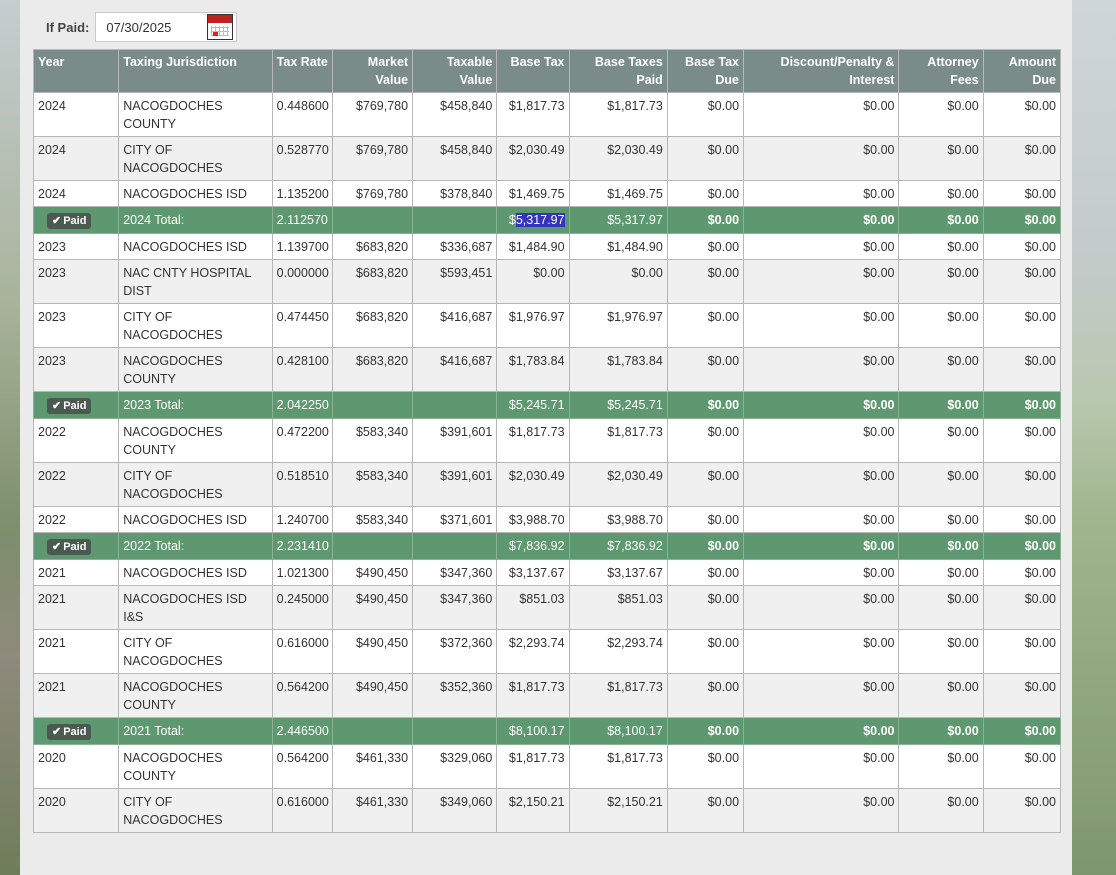  I want to click on cell-text: 0.472200, so click(302, 432).